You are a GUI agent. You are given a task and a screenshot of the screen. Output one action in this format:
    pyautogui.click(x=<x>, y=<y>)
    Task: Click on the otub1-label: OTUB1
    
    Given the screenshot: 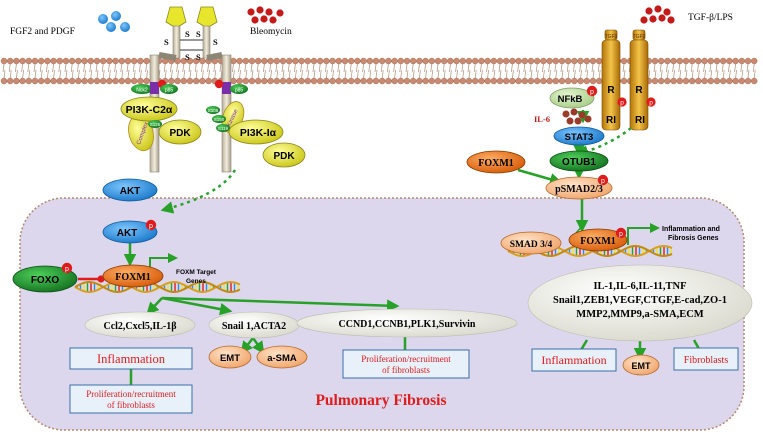 What is the action you would take?
    pyautogui.click(x=579, y=162)
    